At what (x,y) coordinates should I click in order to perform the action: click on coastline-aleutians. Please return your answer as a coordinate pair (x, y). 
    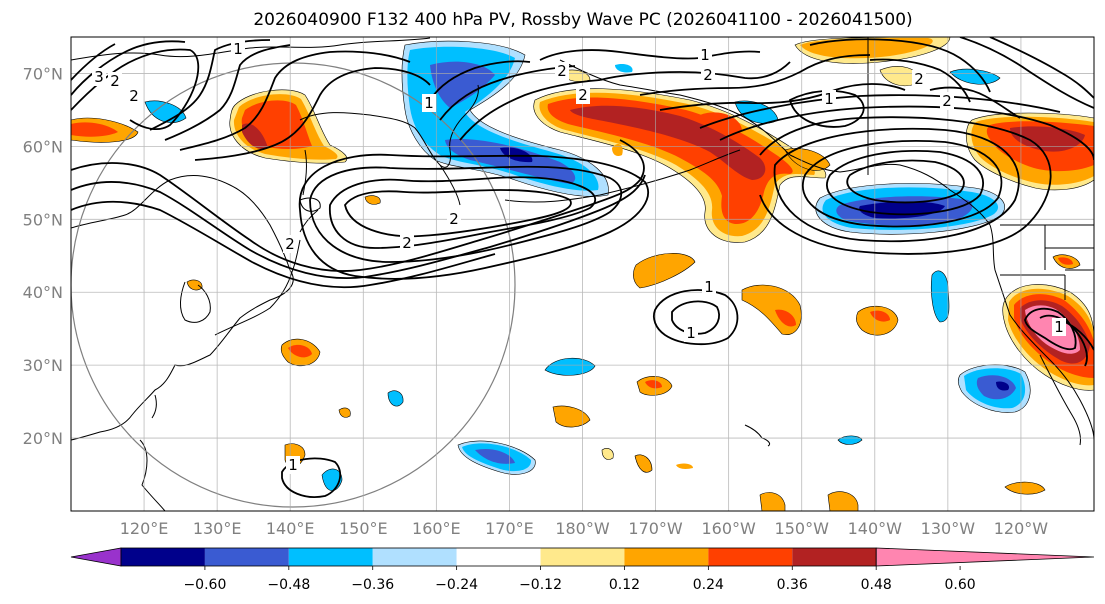
    Looking at the image, I should click on (622, 176).